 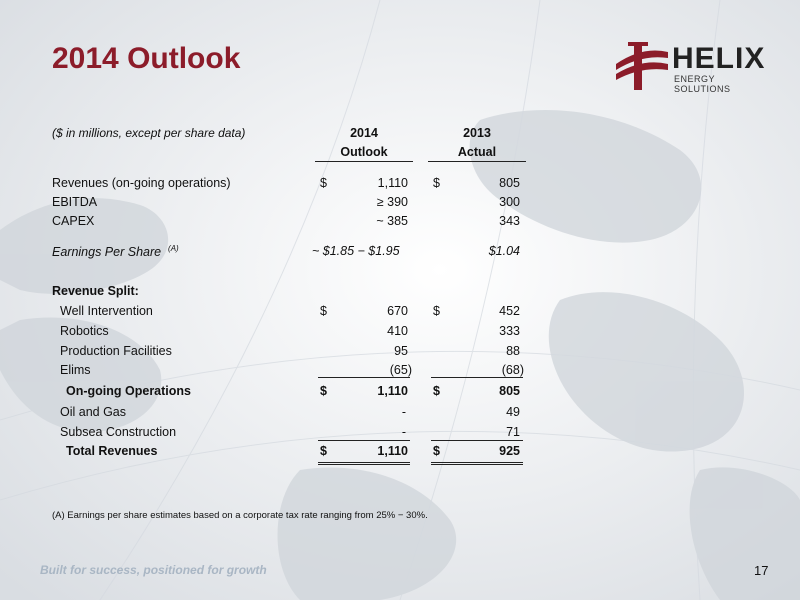 I want to click on table-row-capex: CAPEX ~ 385 343, so click(x=400, y=223).